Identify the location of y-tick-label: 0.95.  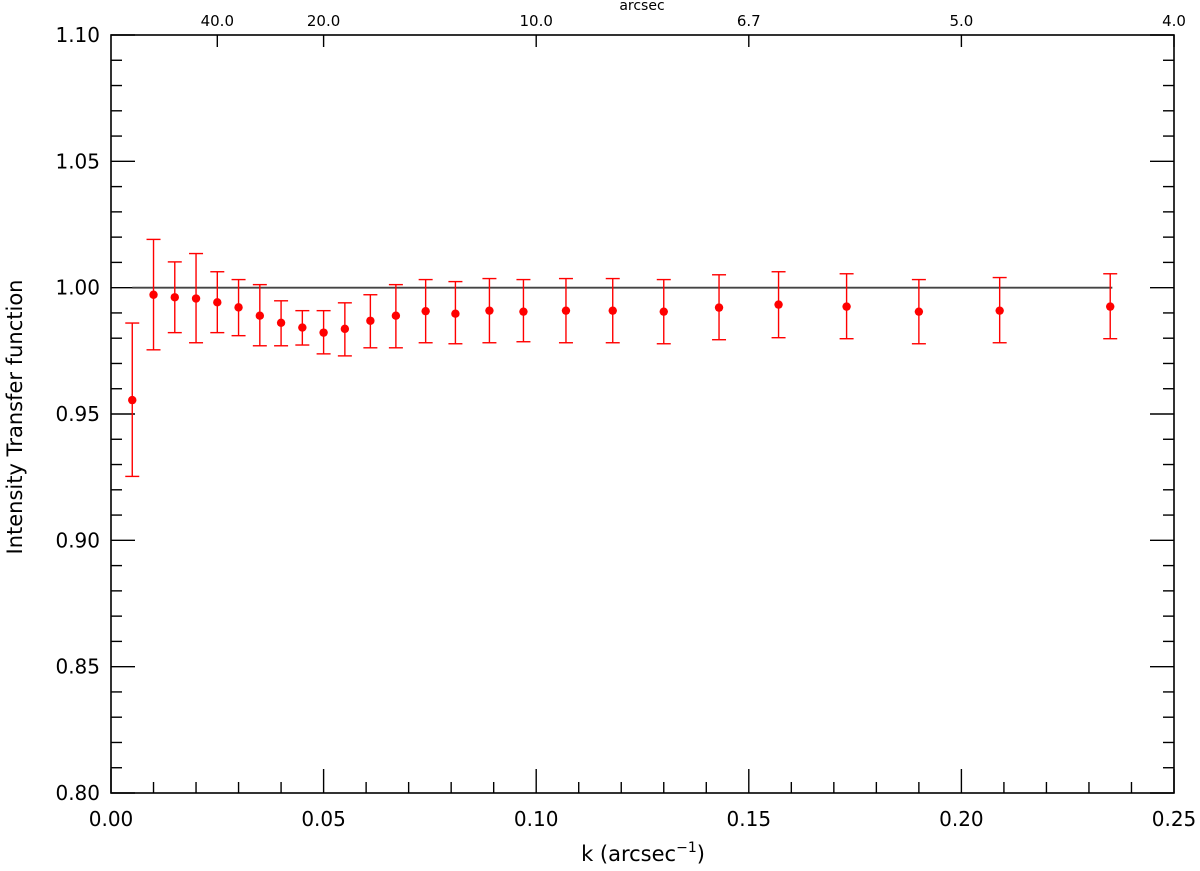
(77, 414).